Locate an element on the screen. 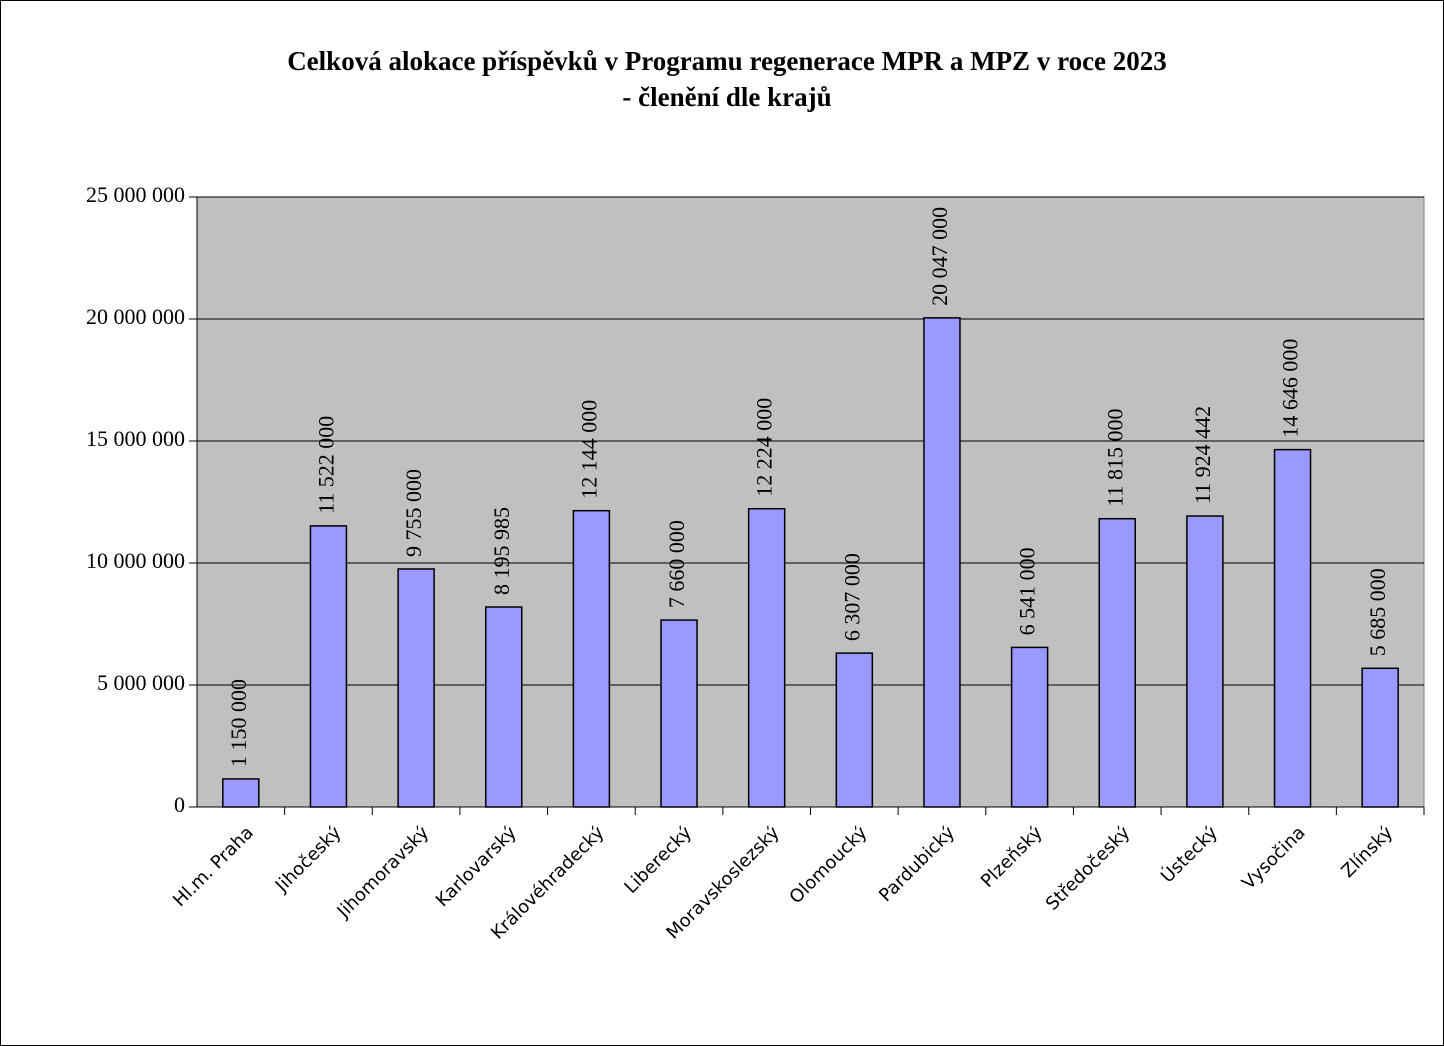  y-tick-label: 15 000 000 is located at coordinates (135, 438).